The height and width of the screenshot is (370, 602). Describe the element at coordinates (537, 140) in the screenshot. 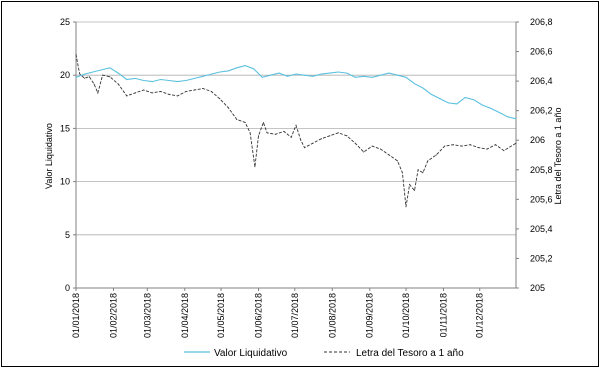

I see `right-tick-label: 206` at that location.